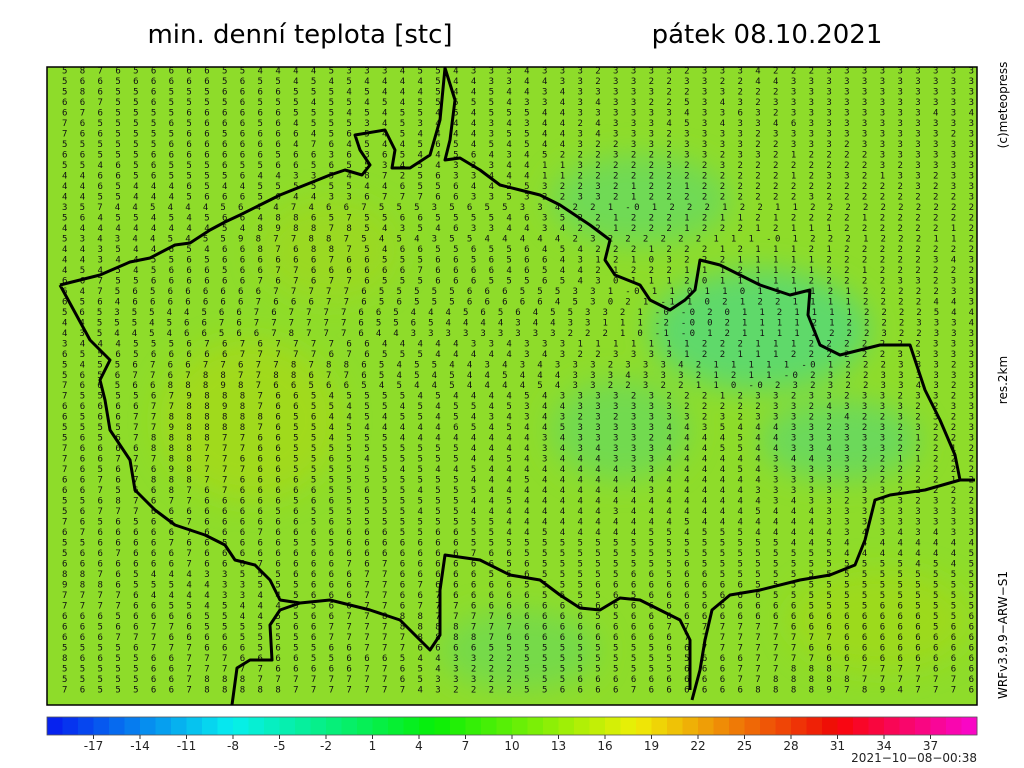  I want to click on colorbar-tick-label: 4, so click(419, 746).